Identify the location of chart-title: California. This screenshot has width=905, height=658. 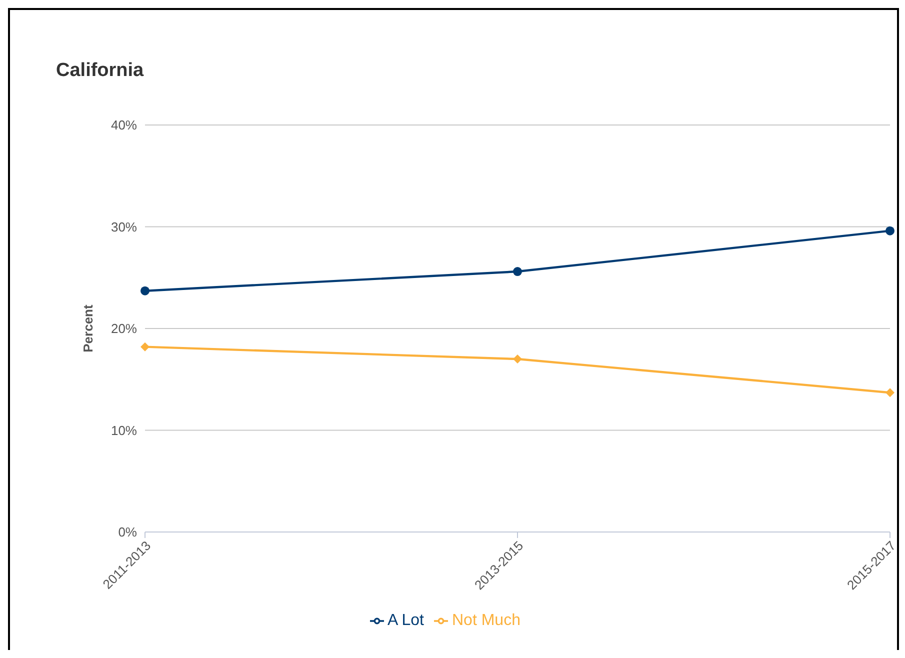
(100, 71).